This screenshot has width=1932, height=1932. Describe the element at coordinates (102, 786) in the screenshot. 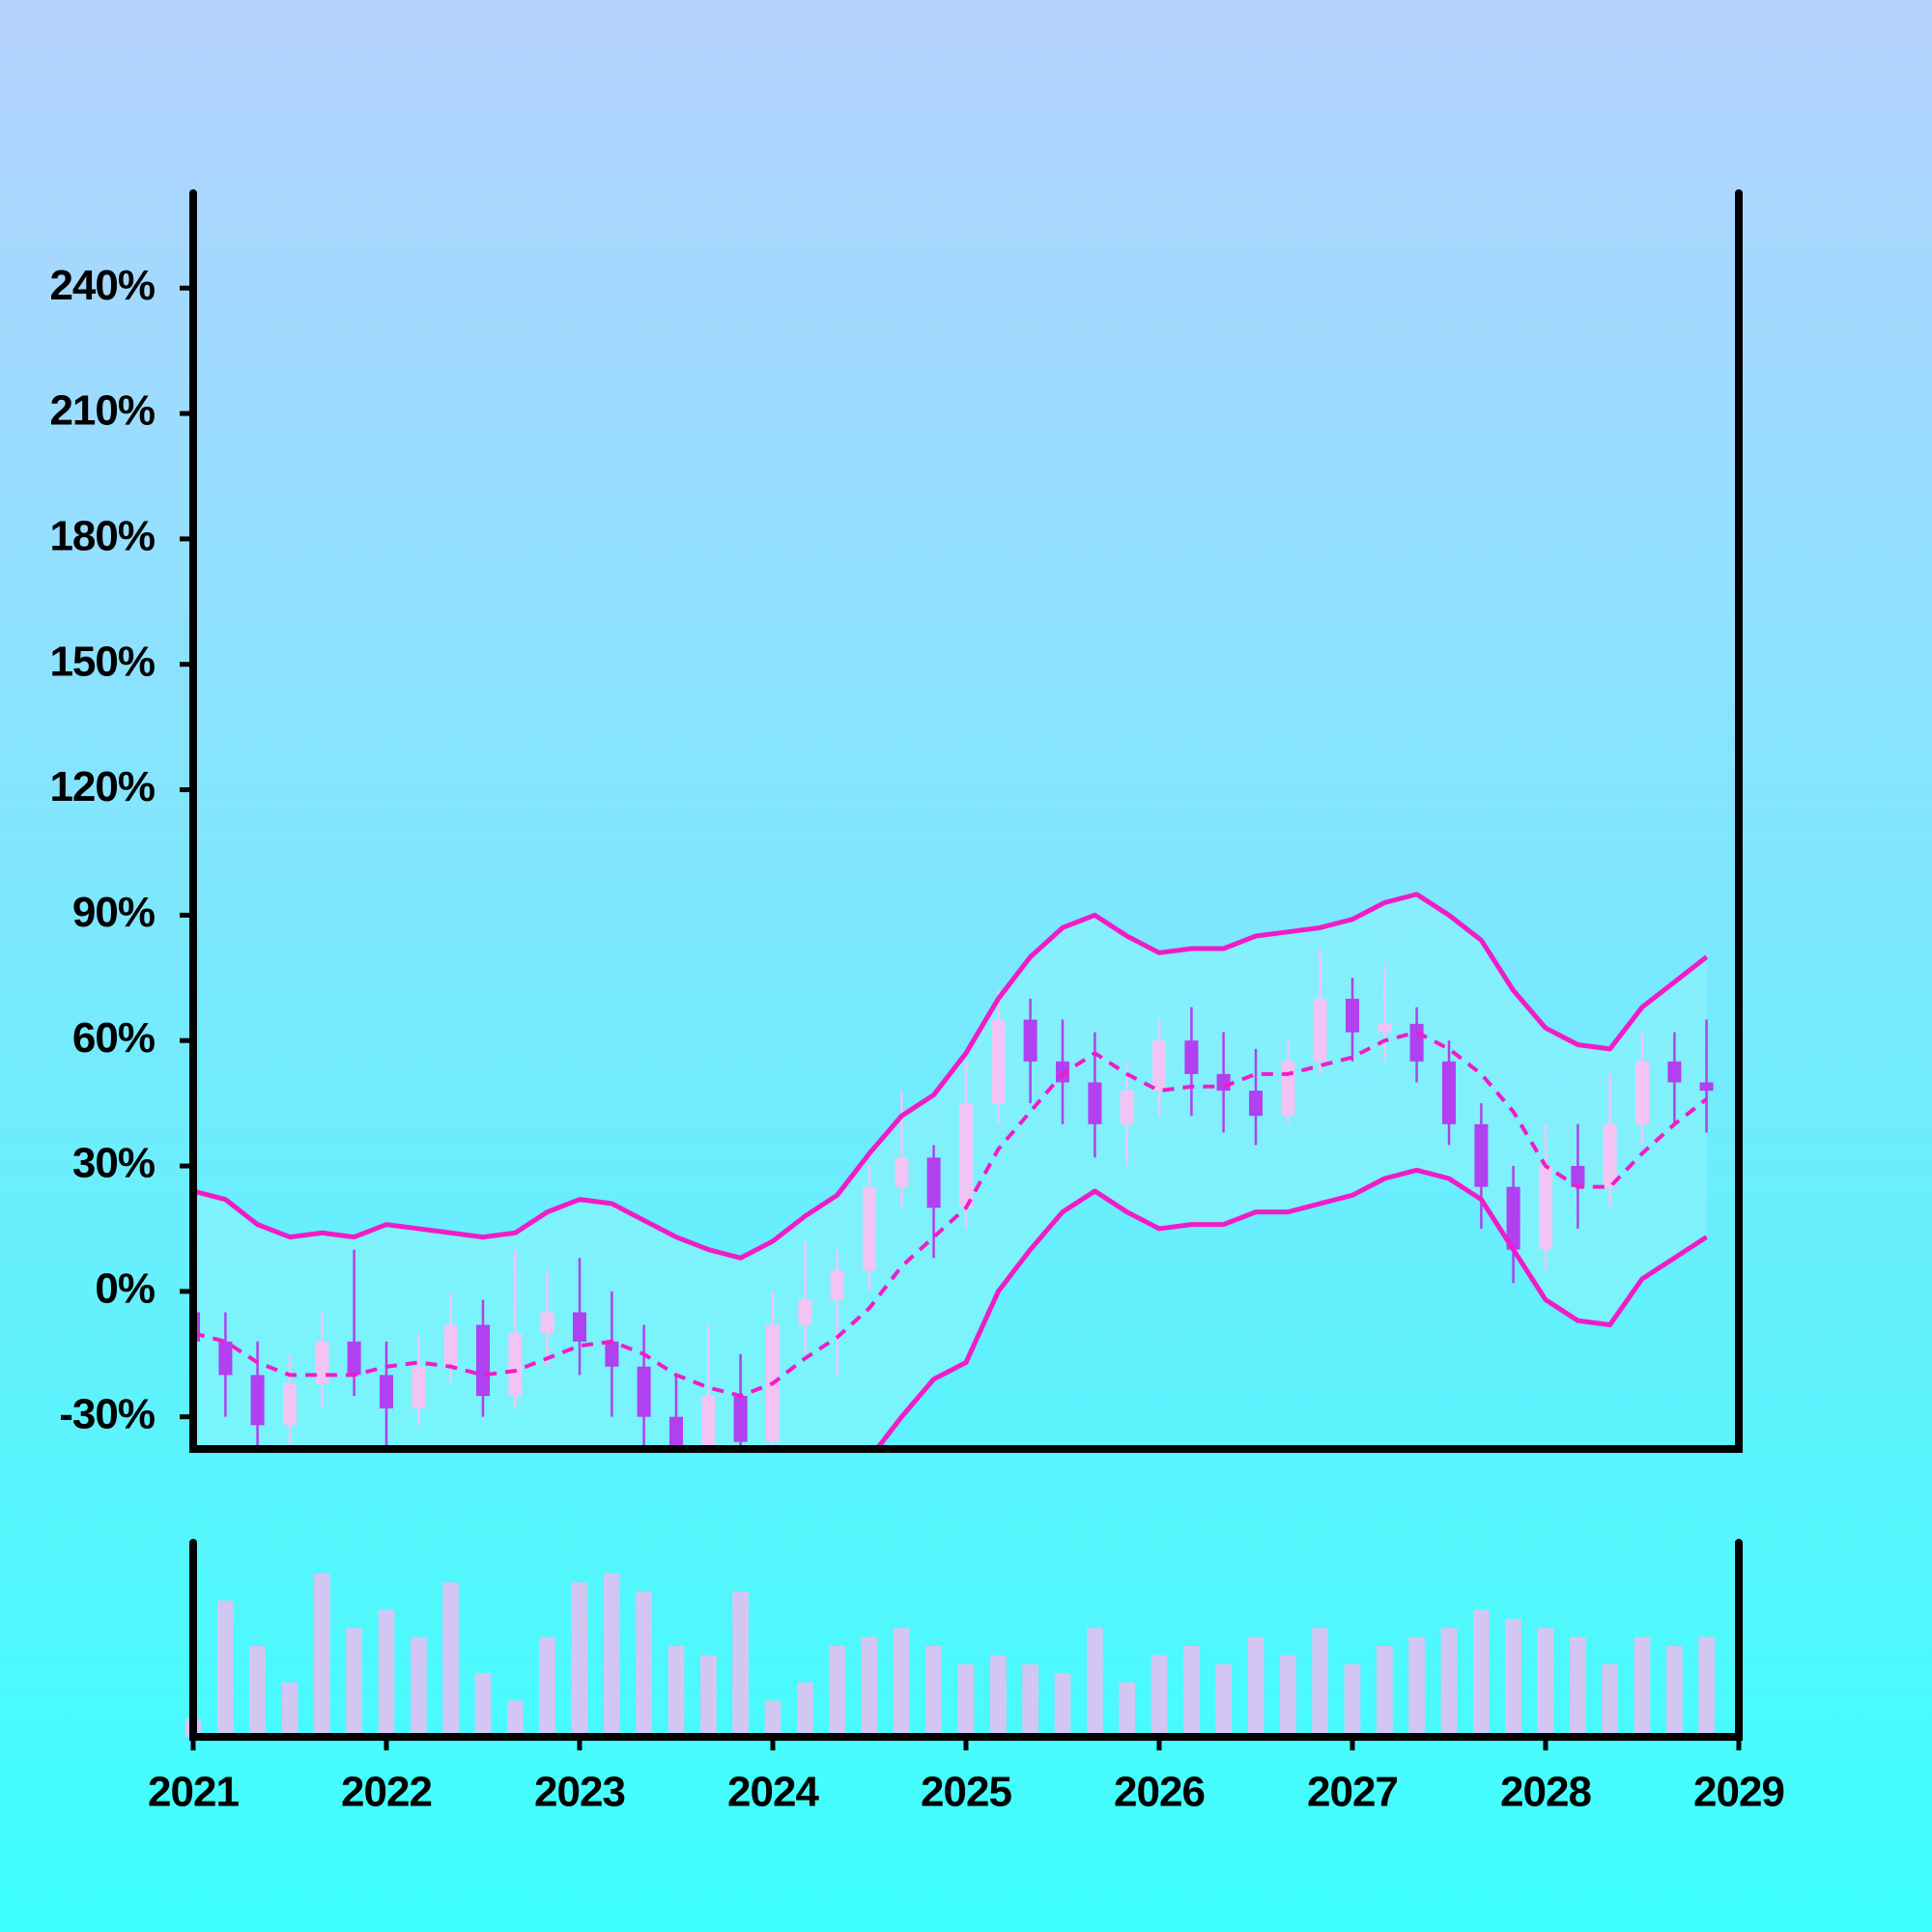

I see `y-tick-label: 120%` at that location.